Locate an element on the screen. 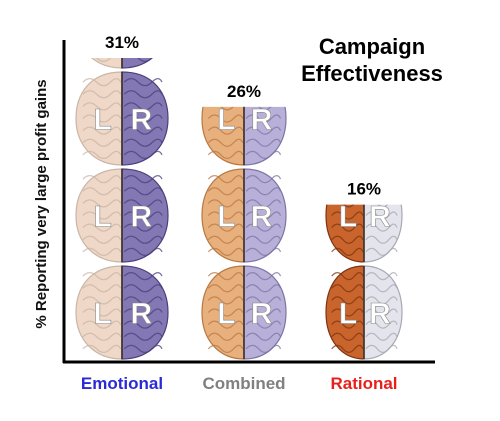  category-label-combined: Combined is located at coordinates (243, 383).